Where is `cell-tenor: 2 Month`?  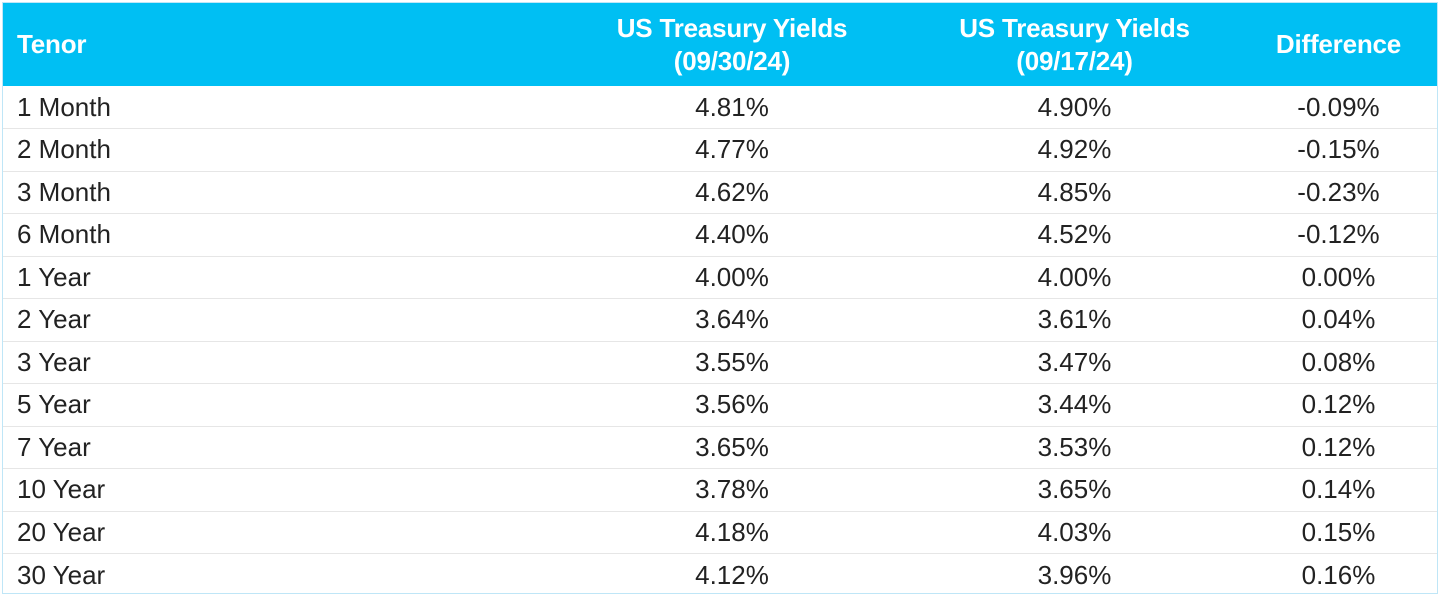 cell-tenor: 2 Month is located at coordinates (278, 149).